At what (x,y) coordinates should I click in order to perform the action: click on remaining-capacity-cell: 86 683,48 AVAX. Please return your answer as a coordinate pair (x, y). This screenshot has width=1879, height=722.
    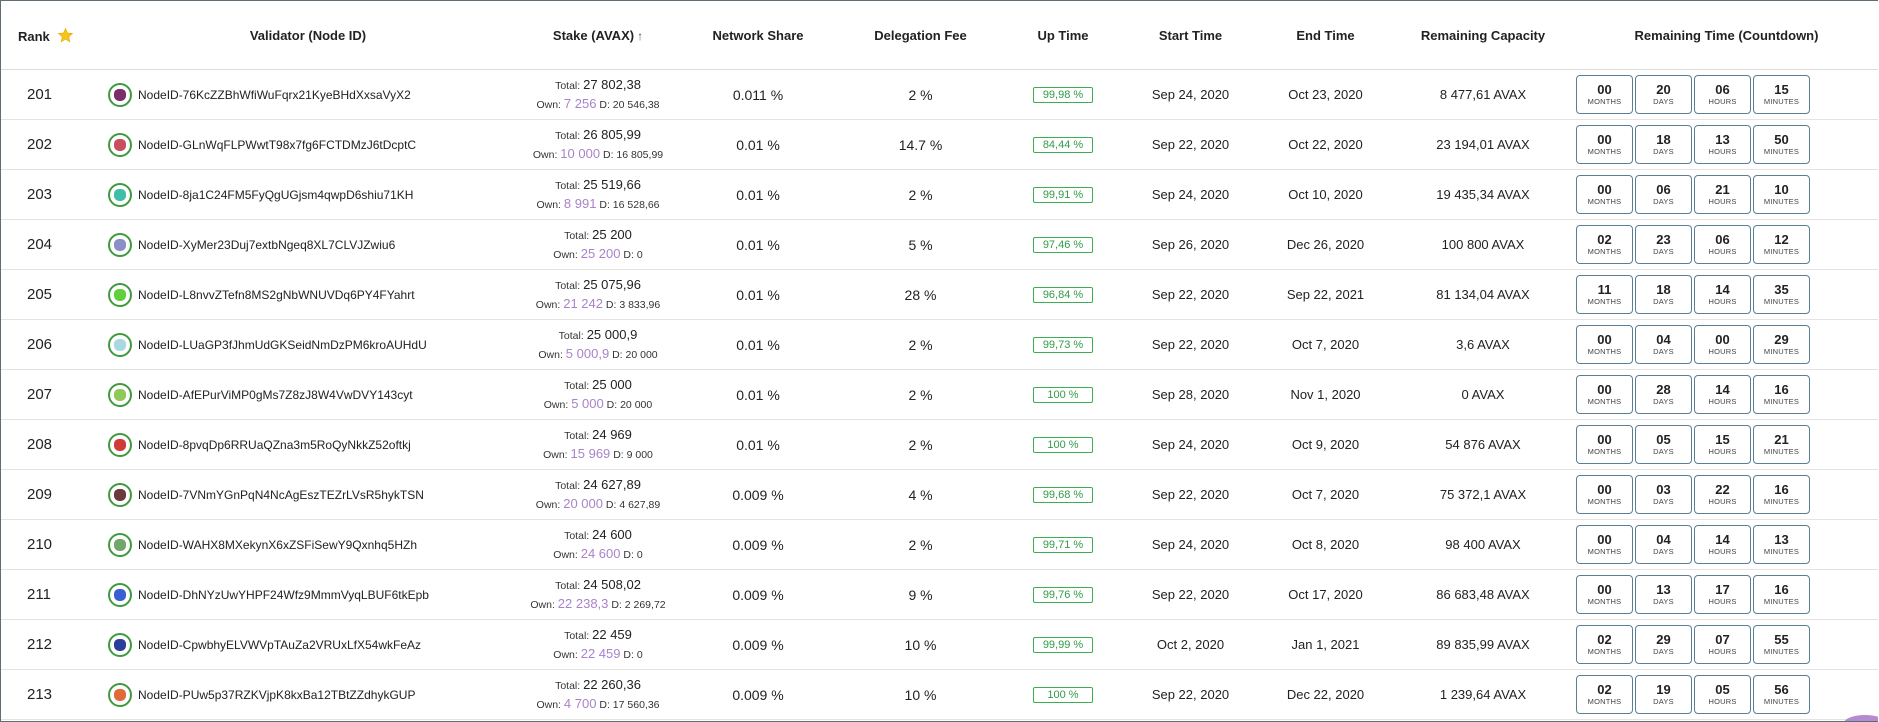
    Looking at the image, I should click on (1483, 594).